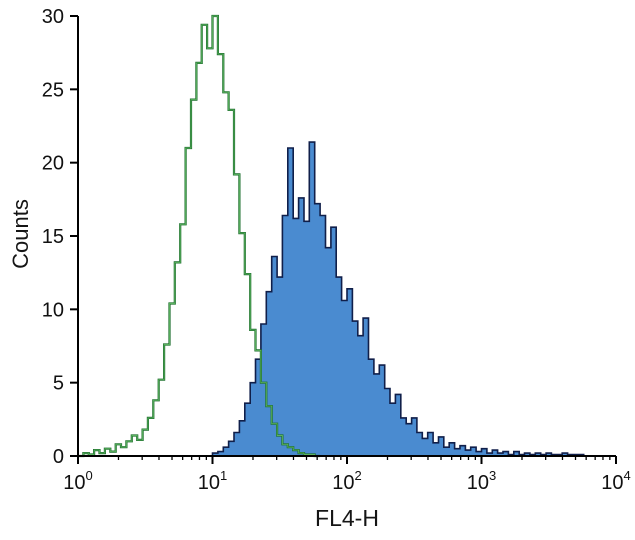  Describe the element at coordinates (481, 481) in the screenshot. I see `x-tick-label: 10³` at that location.